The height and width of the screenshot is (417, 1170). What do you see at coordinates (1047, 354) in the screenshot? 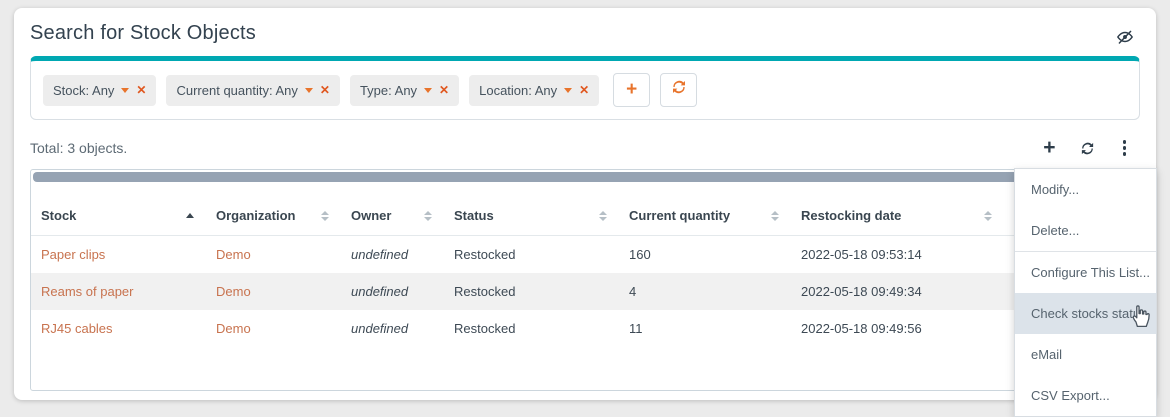
I see `menu-item-email: eMail` at bounding box center [1047, 354].